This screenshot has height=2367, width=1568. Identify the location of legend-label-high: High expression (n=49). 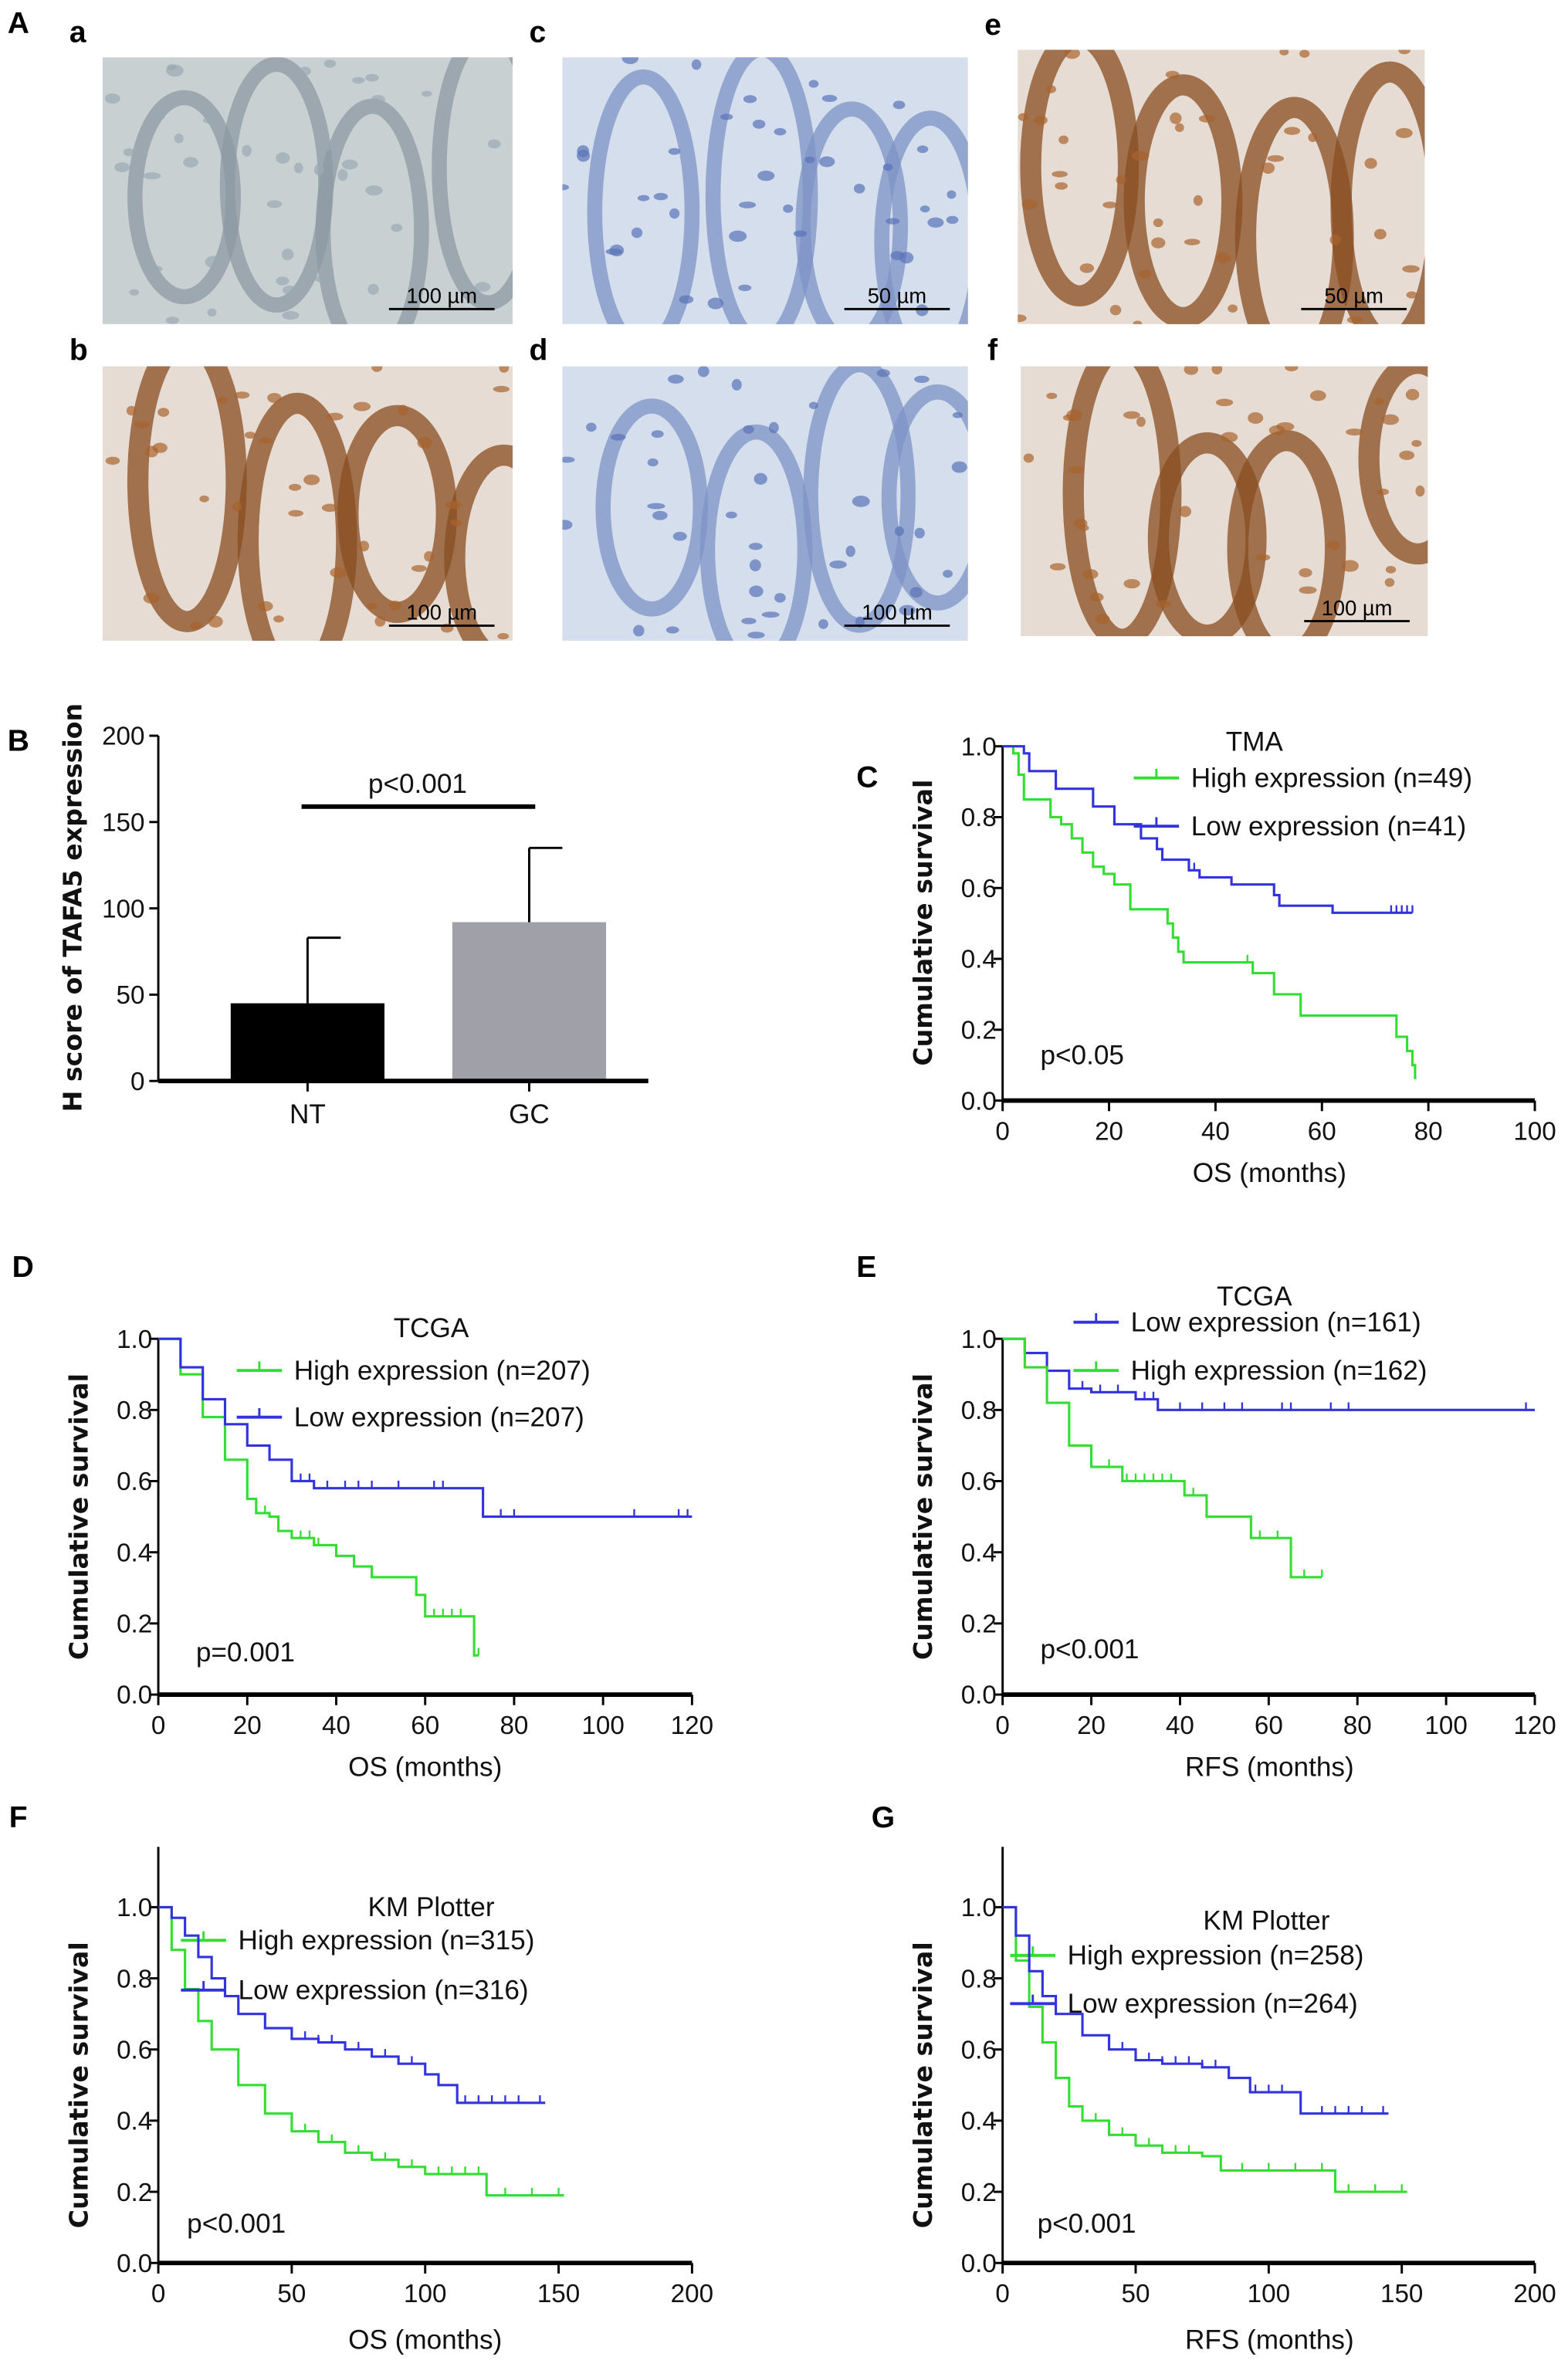
(1331, 778).